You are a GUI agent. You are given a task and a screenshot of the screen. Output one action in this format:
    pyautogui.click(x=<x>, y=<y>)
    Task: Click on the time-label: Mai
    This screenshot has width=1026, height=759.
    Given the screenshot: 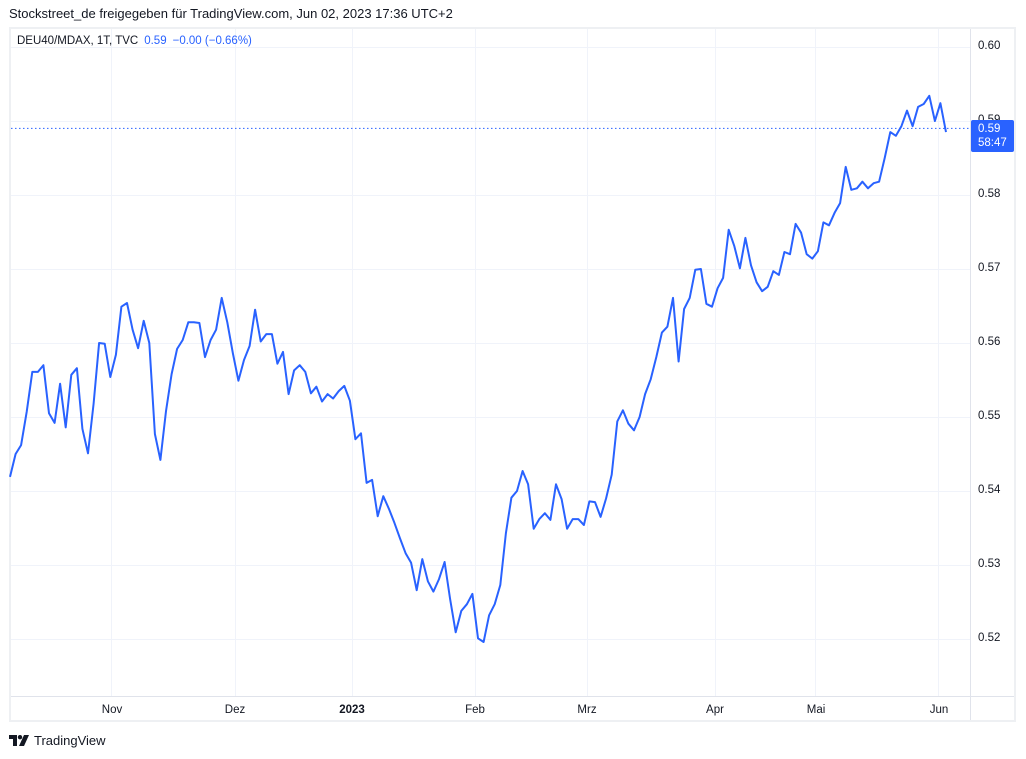 What is the action you would take?
    pyautogui.click(x=816, y=710)
    